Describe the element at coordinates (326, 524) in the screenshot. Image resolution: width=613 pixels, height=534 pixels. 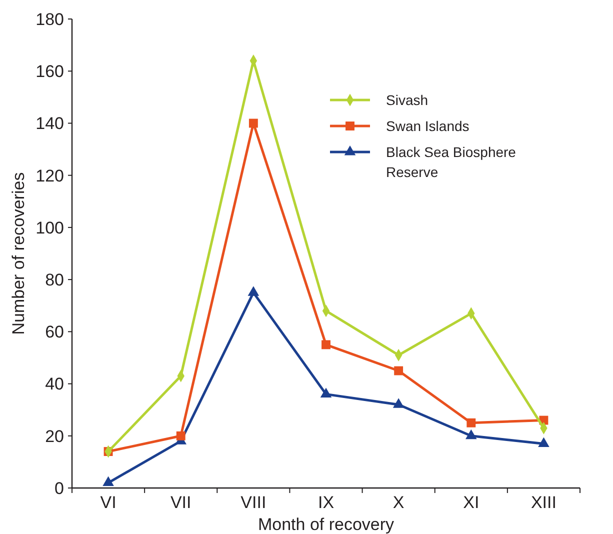
I see `x-axis-title: Month of recovery` at that location.